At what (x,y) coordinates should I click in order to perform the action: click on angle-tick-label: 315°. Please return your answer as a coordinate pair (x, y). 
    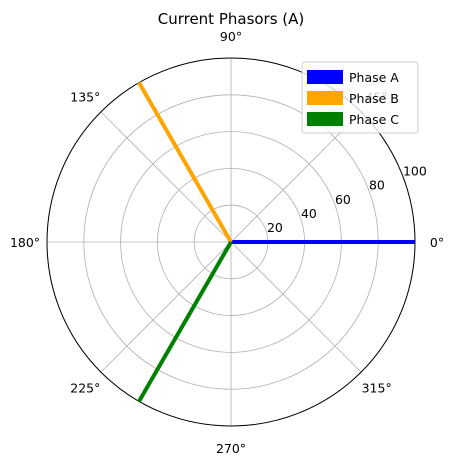
    Looking at the image, I should click on (377, 388).